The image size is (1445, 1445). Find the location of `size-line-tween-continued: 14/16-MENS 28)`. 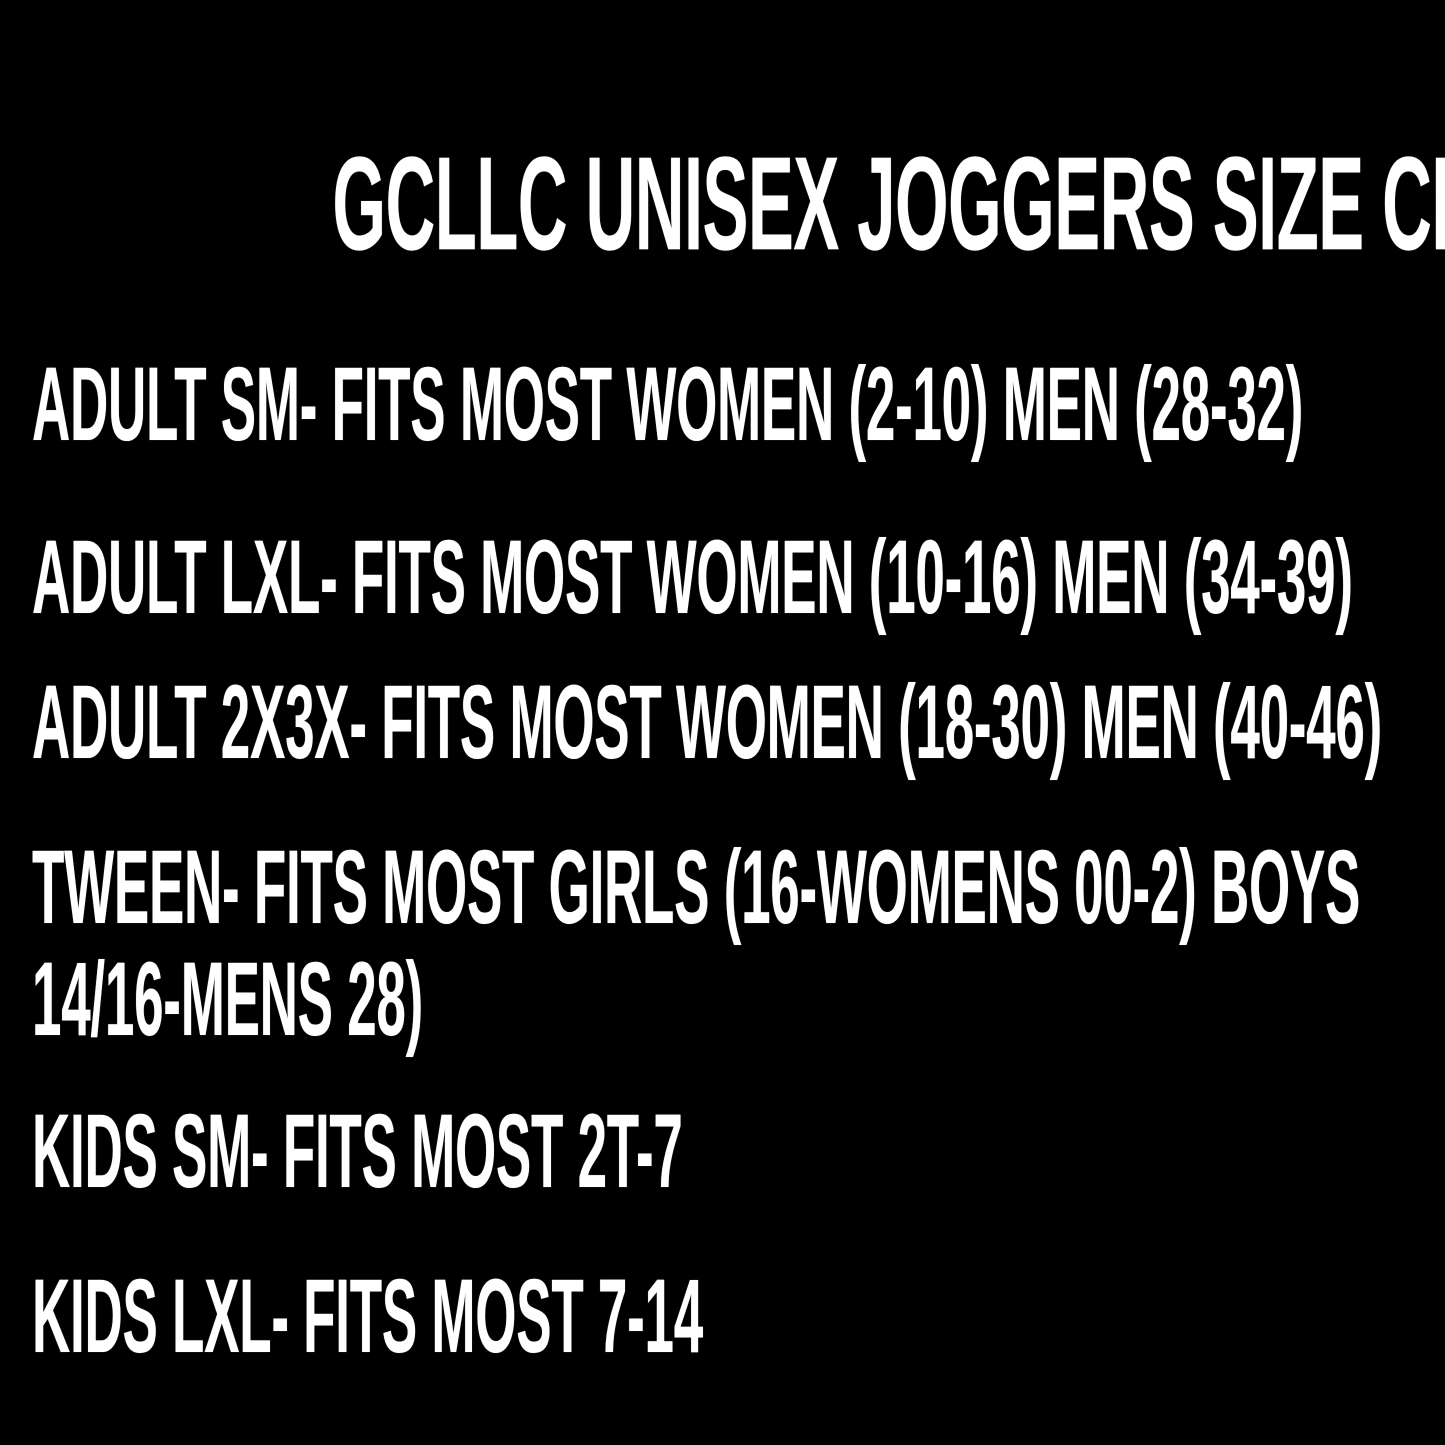

size-line-tween-continued: 14/16-MENS 28) is located at coordinates (228, 999).